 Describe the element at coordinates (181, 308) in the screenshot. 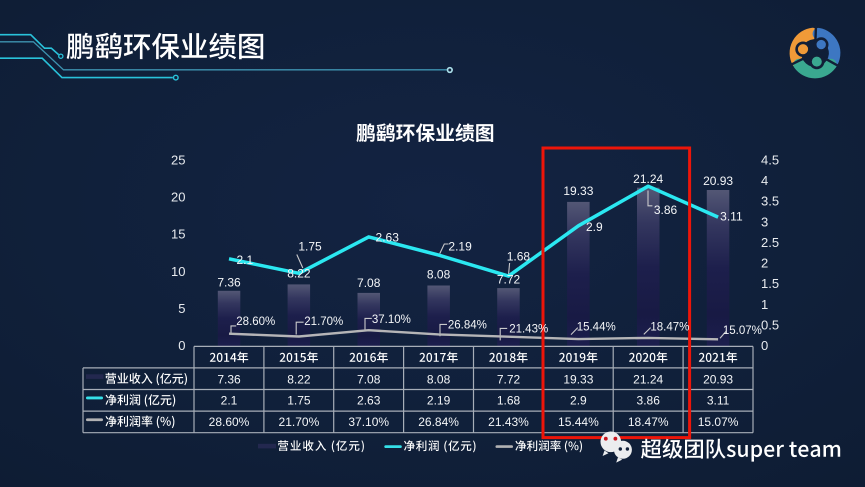

I see `svg-text: 5` at that location.